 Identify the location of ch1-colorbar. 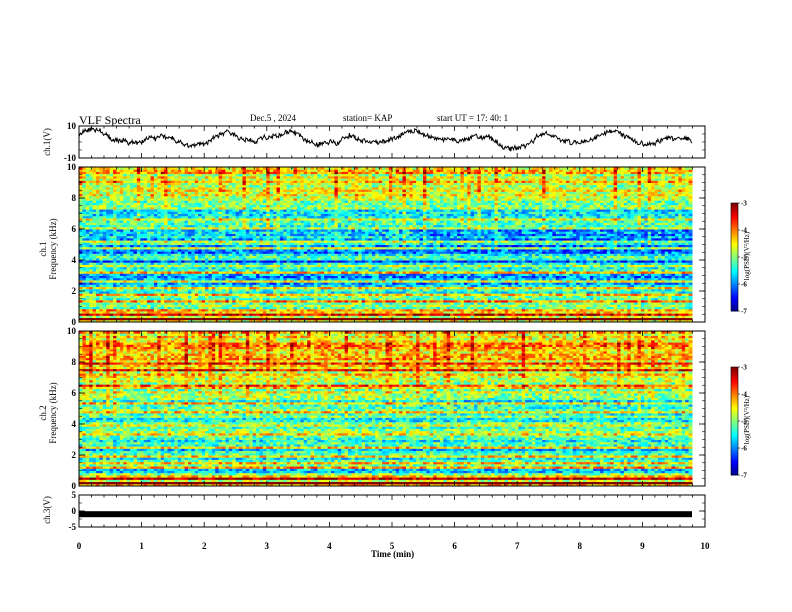
(734, 257).